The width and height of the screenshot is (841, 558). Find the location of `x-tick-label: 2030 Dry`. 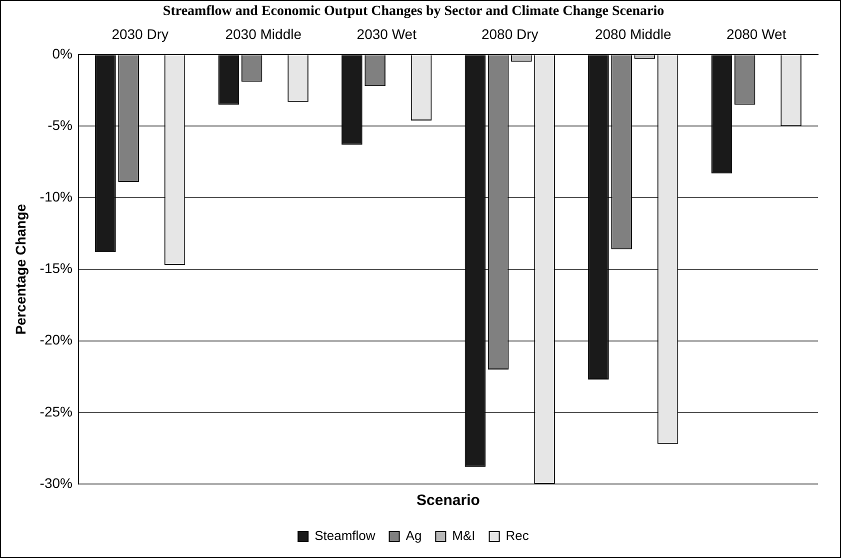

x-tick-label: 2030 Dry is located at coordinates (140, 34).